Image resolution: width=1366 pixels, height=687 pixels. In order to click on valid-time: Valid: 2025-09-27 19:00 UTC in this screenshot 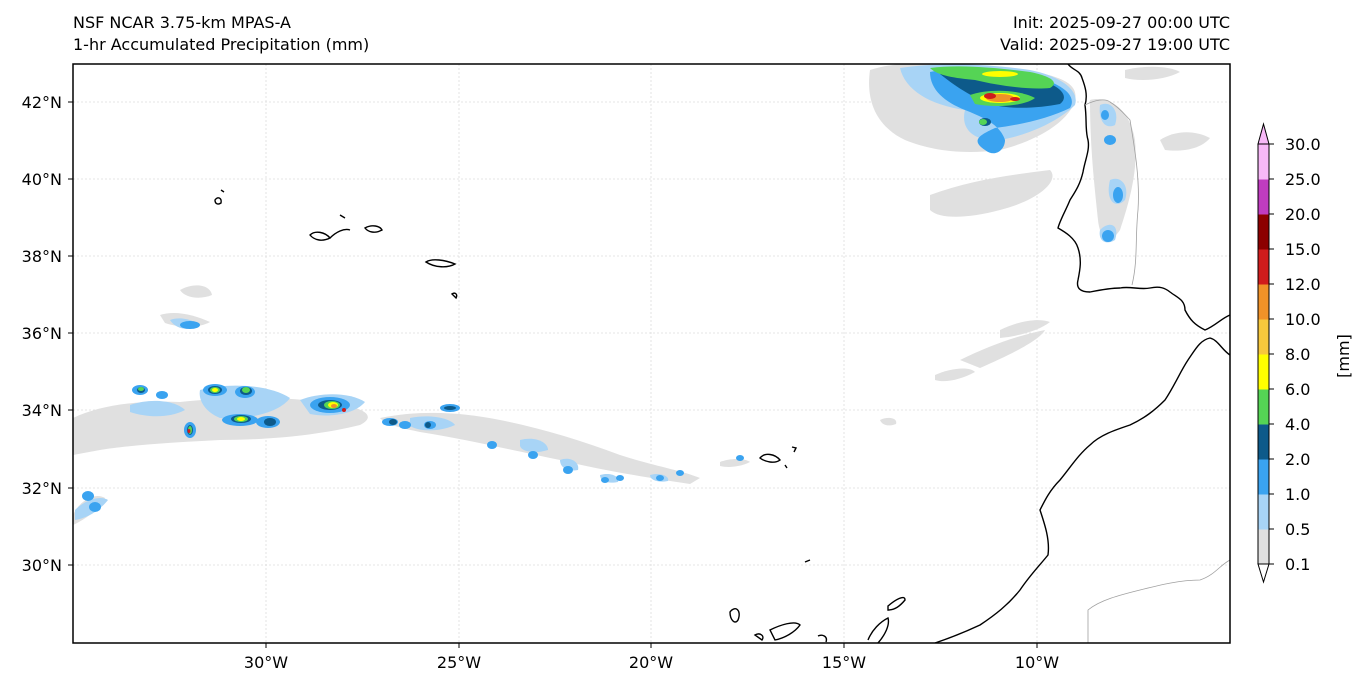, I will do `click(1114, 44)`.